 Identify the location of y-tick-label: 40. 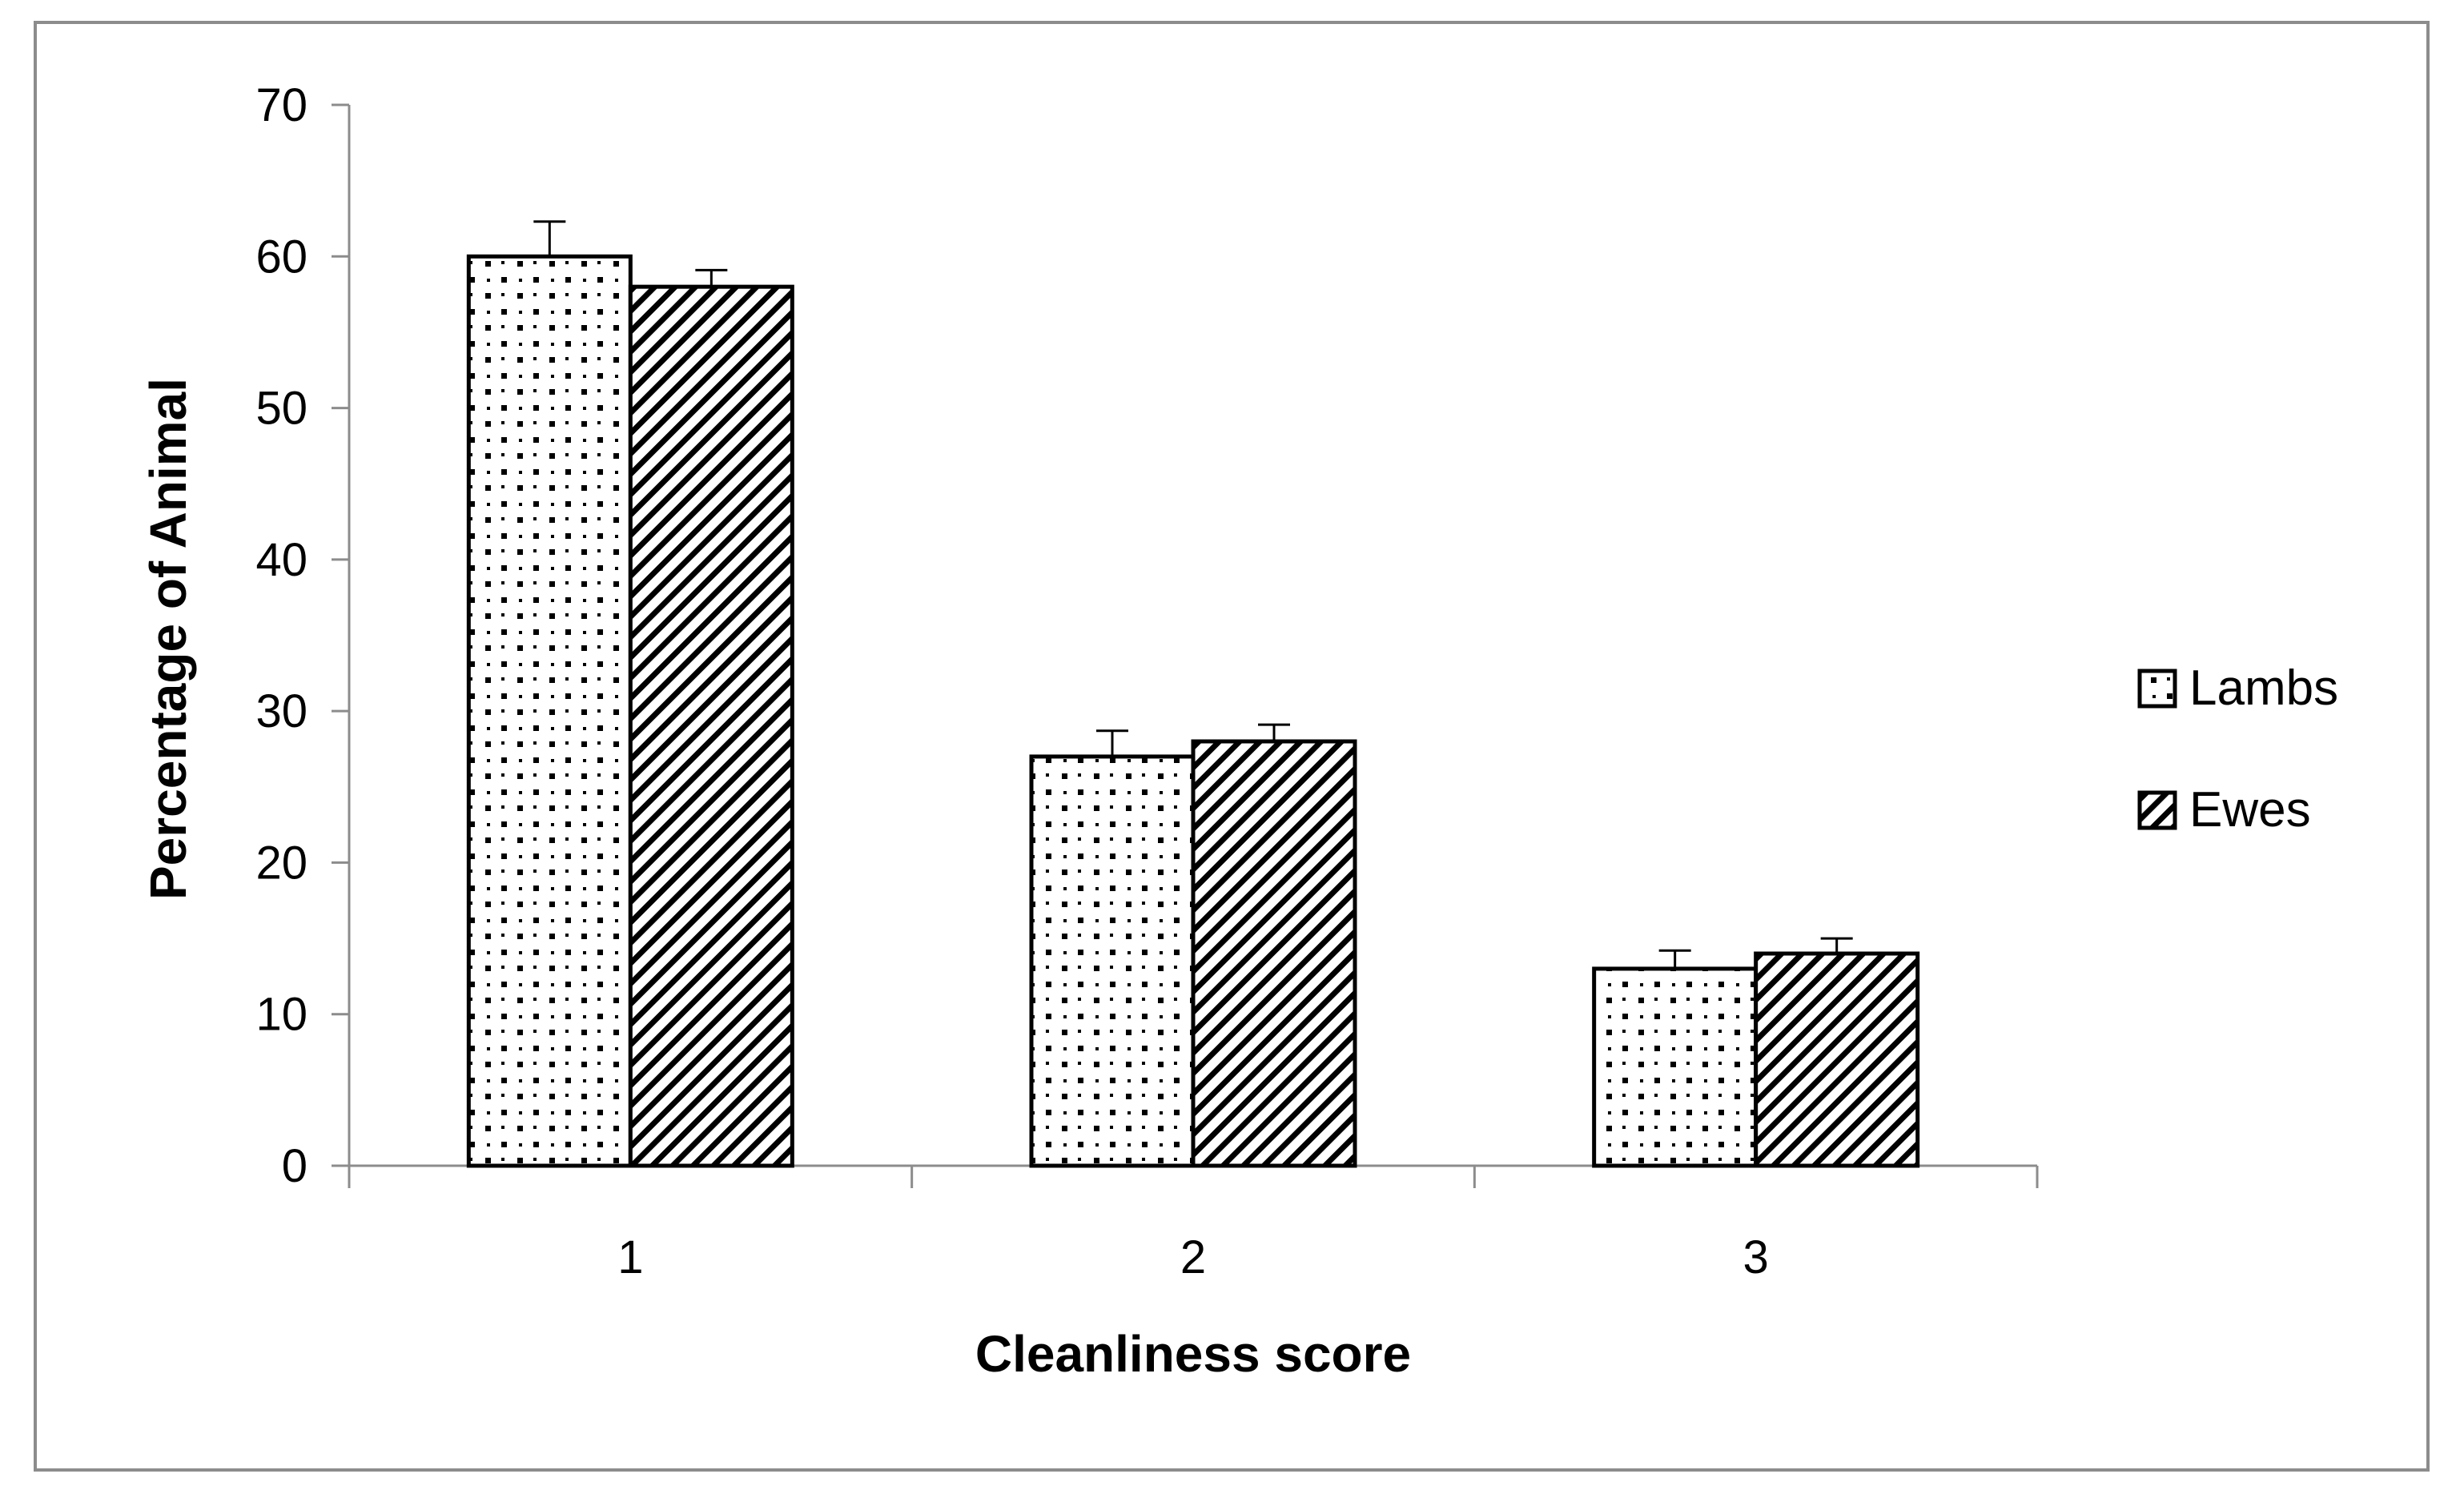
(281, 560).